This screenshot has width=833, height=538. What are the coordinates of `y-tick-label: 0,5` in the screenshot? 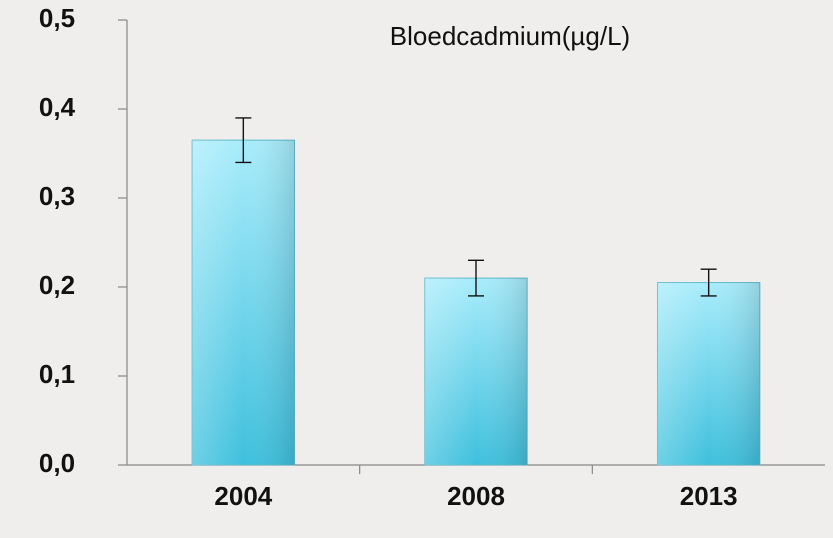 It's located at (57, 18).